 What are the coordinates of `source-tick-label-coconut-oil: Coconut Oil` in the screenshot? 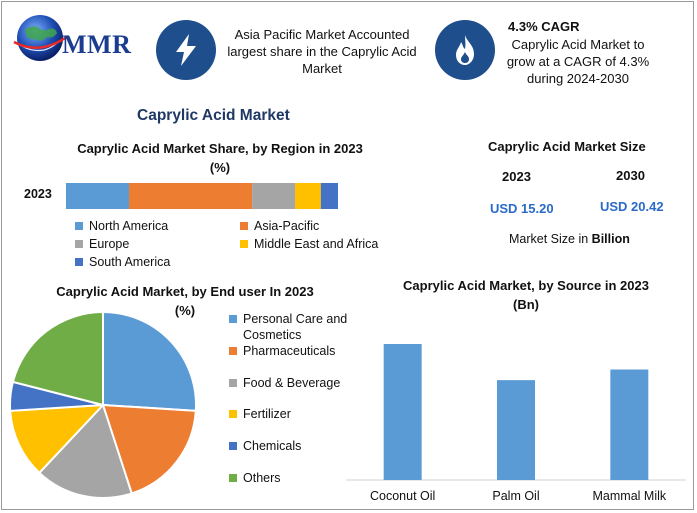 It's located at (402, 496).